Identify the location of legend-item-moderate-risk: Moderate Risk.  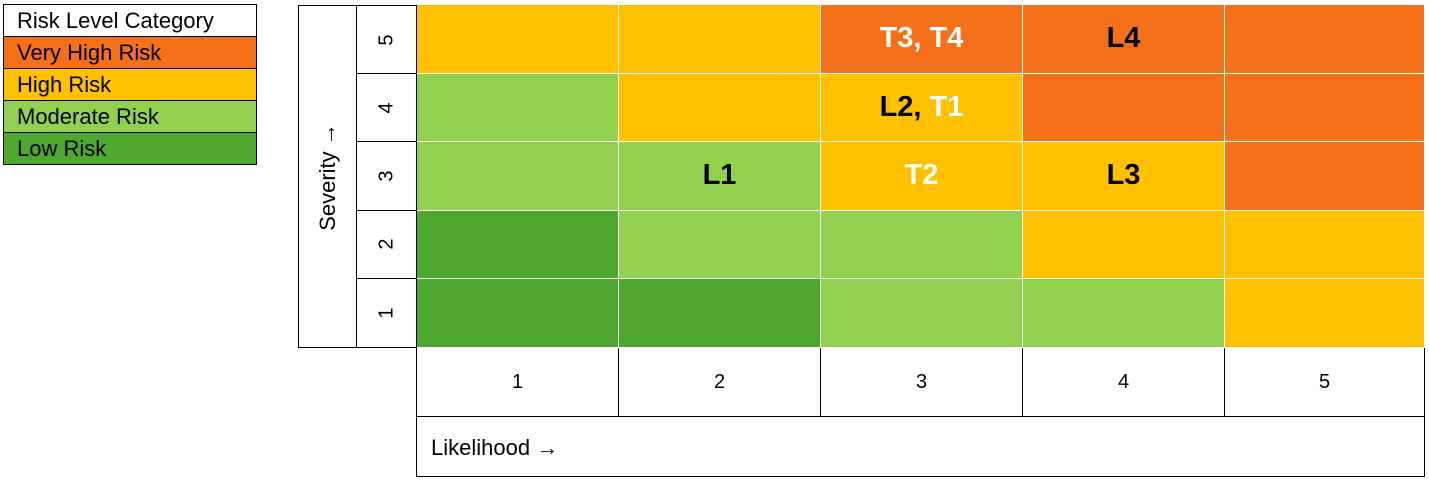
(130, 117).